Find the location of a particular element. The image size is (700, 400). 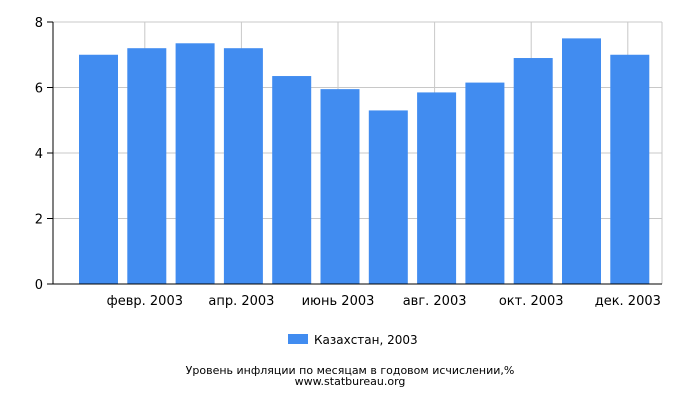

x-tick-label: окт. 2003 is located at coordinates (531, 301).